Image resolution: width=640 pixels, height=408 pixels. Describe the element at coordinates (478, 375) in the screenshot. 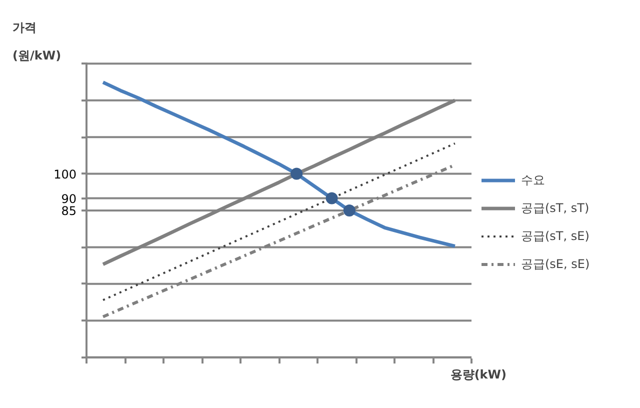

I see `x-axis-title: 용량(kW)` at that location.